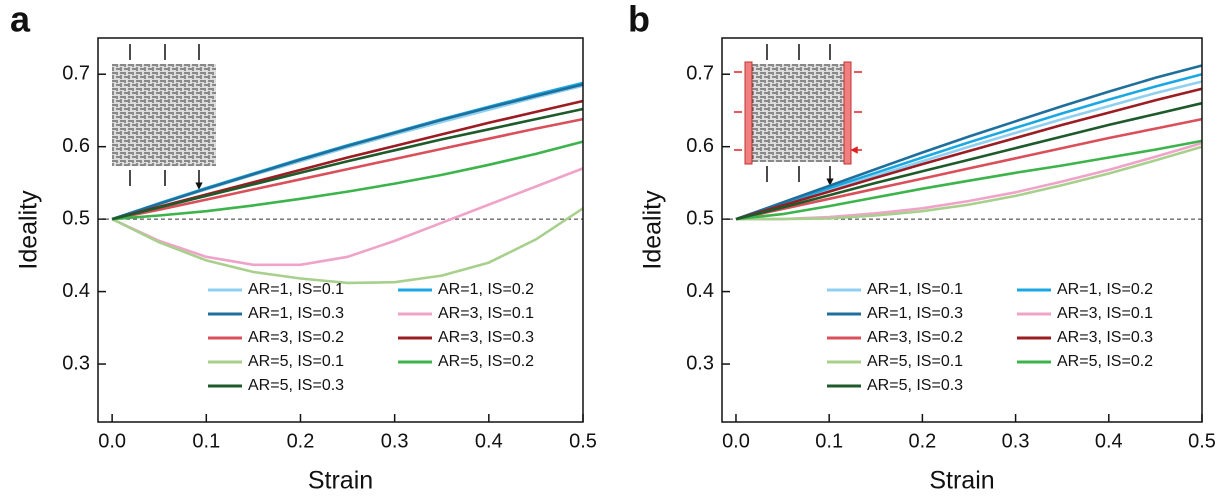 The image size is (1222, 496). Describe the element at coordinates (164, 115) in the screenshot. I see `inset-a` at that location.